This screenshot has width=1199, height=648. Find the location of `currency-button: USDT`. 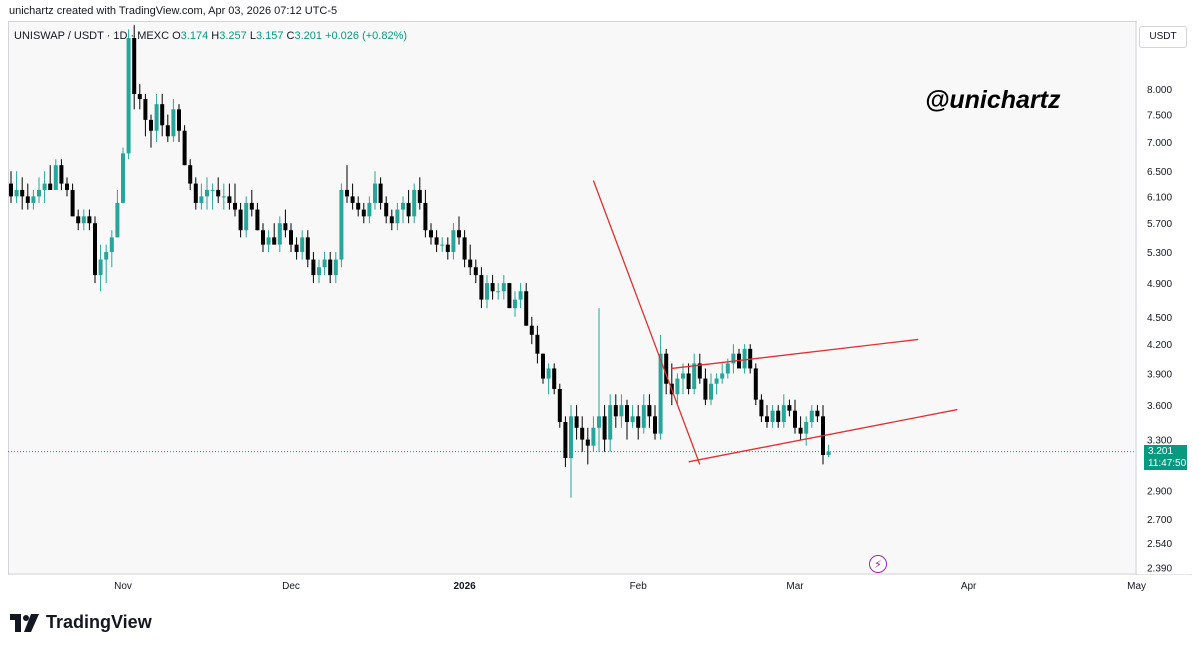

currency-button: USDT is located at coordinates (1163, 37).